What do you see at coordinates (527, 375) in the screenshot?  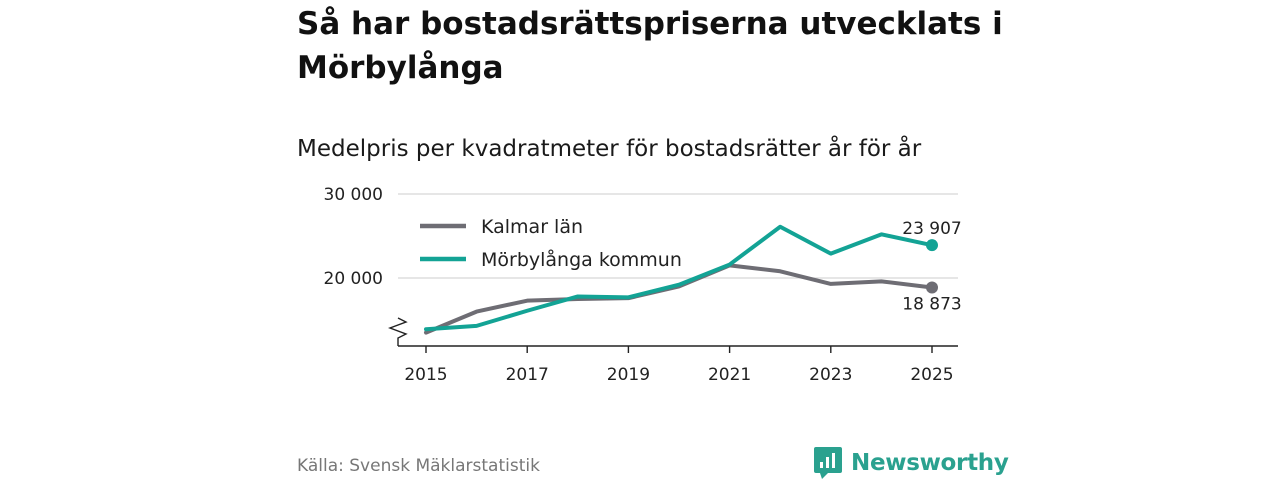 I see `x-tick-label: 2017` at bounding box center [527, 375].